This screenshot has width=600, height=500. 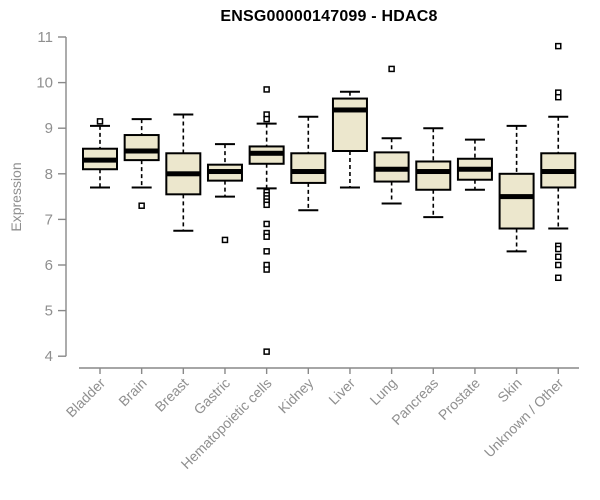 What do you see at coordinates (45, 37) in the screenshot?
I see `y-tick-label: 11` at bounding box center [45, 37].